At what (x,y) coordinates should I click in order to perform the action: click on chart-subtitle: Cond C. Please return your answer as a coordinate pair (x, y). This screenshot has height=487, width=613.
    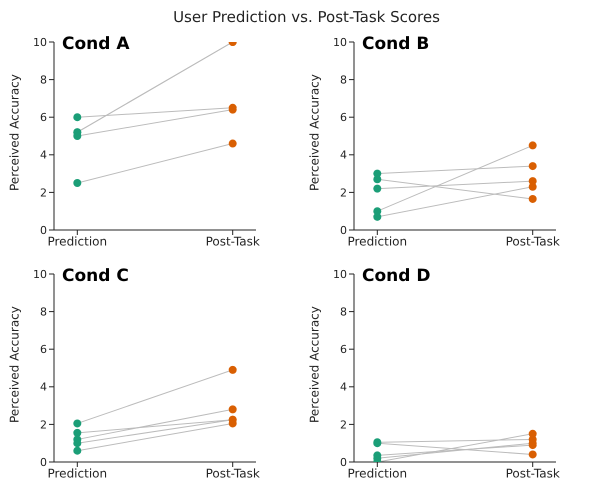
    Looking at the image, I should click on (95, 276).